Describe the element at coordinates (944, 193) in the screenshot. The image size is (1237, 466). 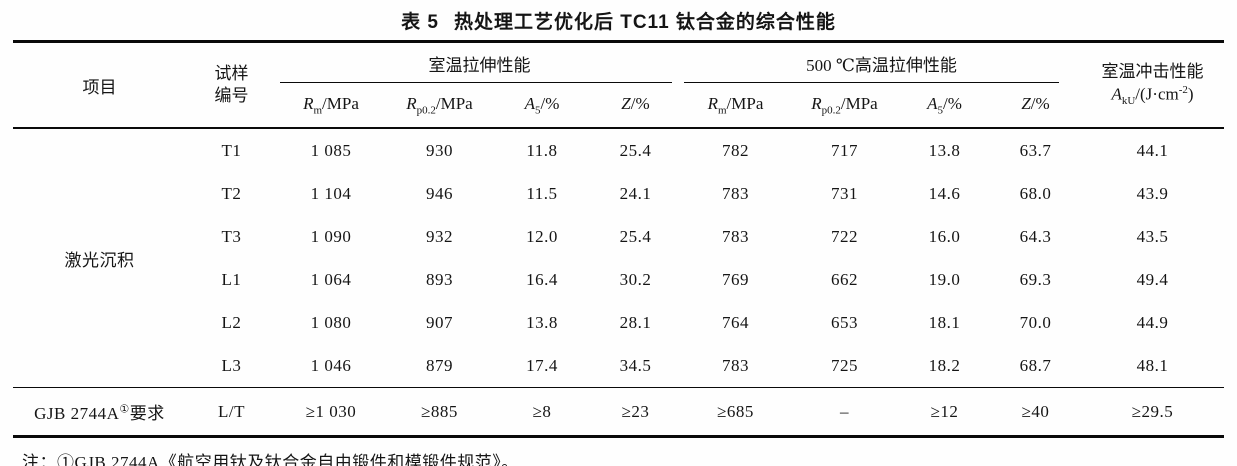
I see `value-cell: 14.6` at that location.